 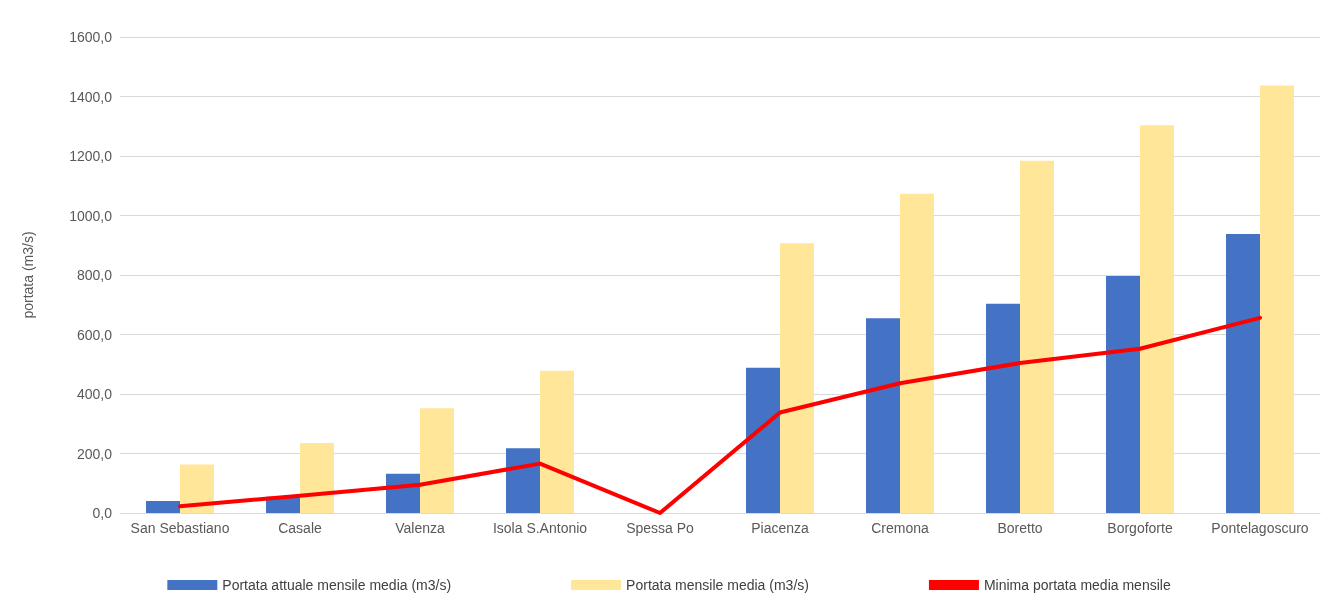 I want to click on x-tick-label: Casale, so click(x=300, y=528).